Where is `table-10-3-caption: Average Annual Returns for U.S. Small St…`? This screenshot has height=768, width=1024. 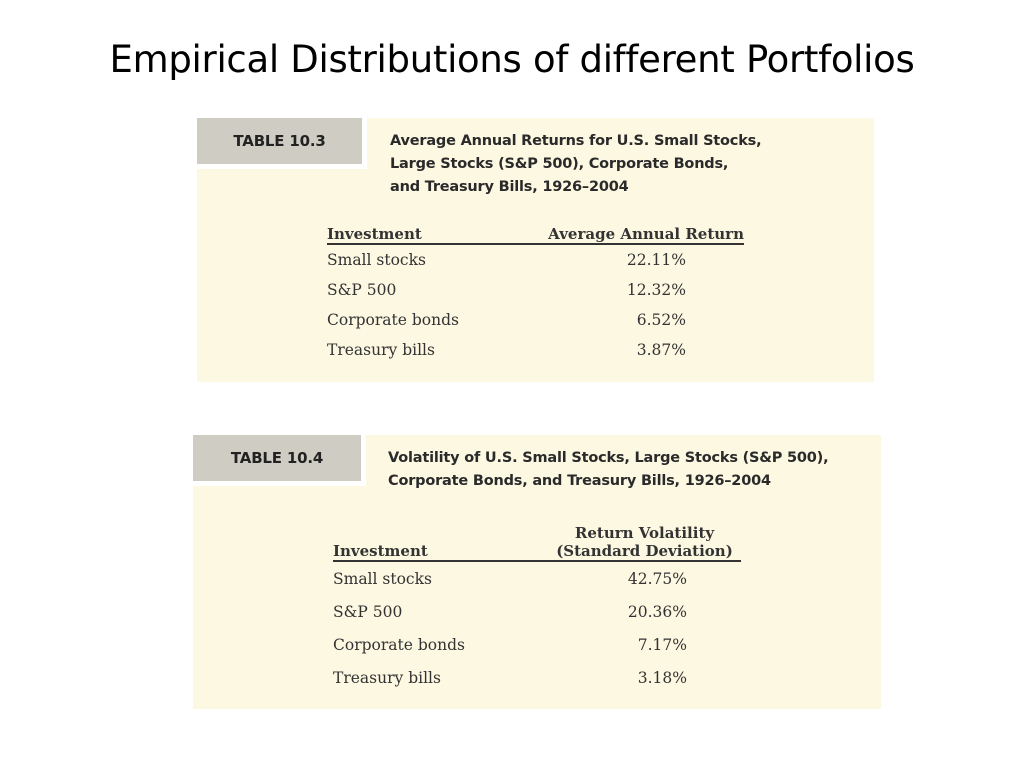
table-10-3-caption: Average Annual Returns for U.S. Small St… is located at coordinates (625, 164).